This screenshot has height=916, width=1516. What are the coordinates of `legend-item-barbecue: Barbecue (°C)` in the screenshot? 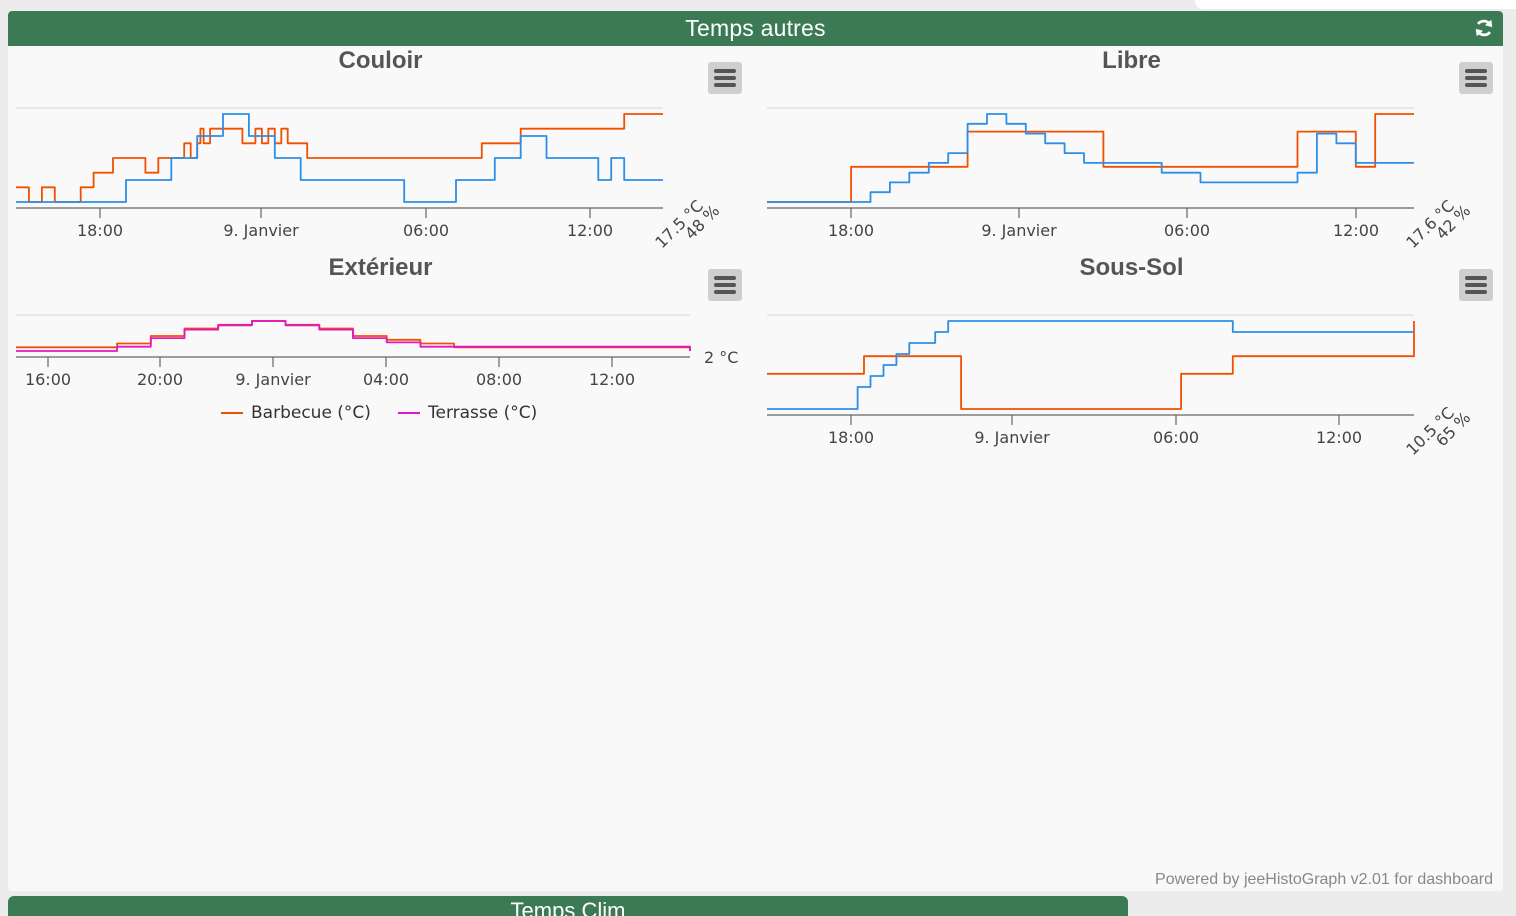 It's located at (296, 413).